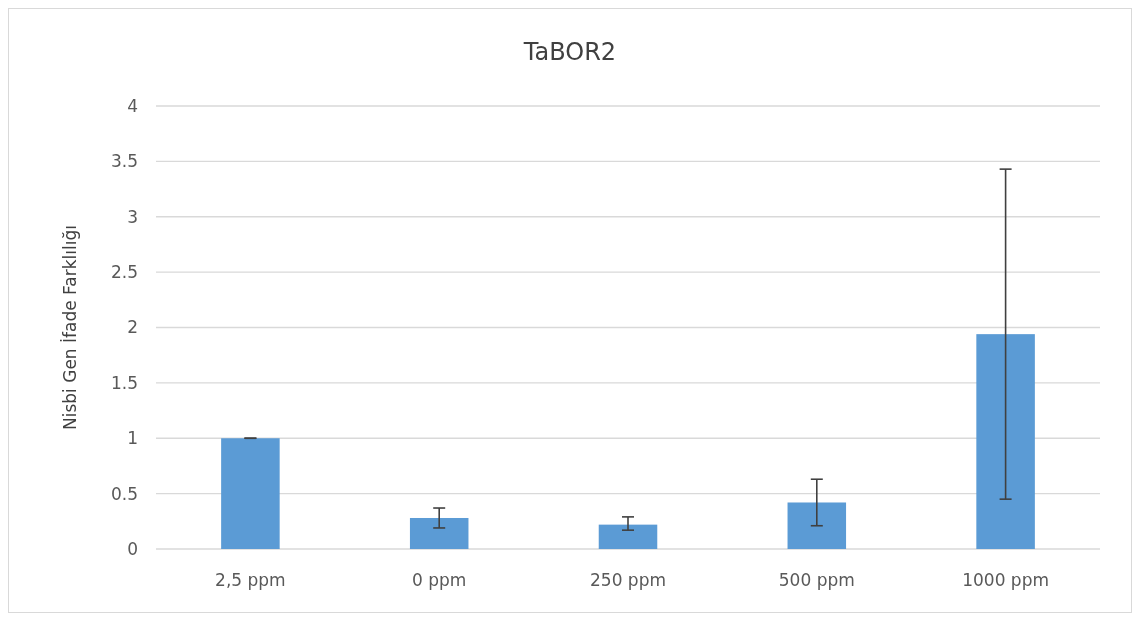 The image size is (1140, 621). What do you see at coordinates (70, 327) in the screenshot?
I see `y-axis-title: Nisbi Gen İfade Farklılığı` at bounding box center [70, 327].